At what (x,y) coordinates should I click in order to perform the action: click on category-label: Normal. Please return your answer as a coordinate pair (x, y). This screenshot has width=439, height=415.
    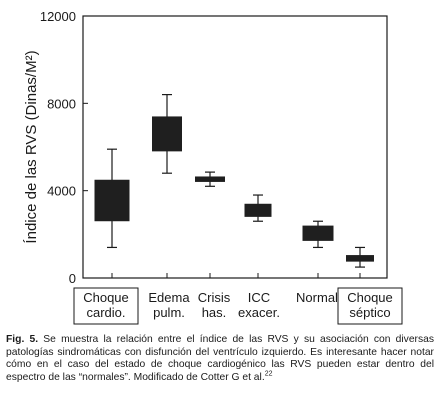
    Looking at the image, I should click on (317, 297).